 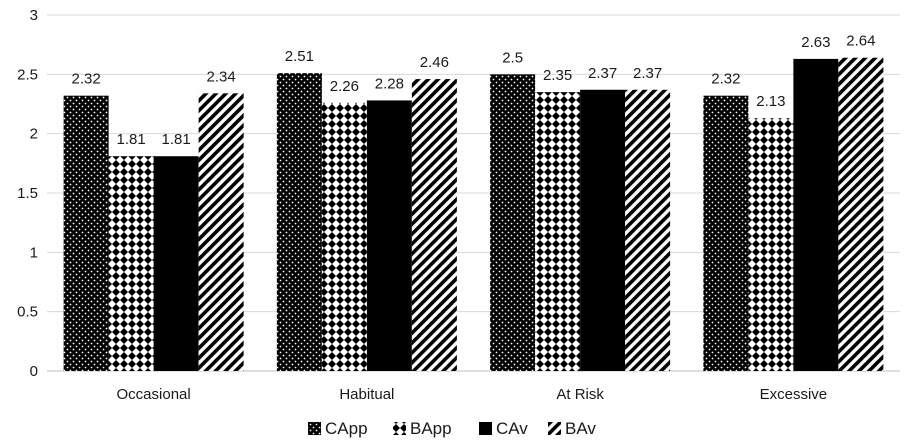 I want to click on legend: CApp BApp CAv BAv, so click(x=452, y=428).